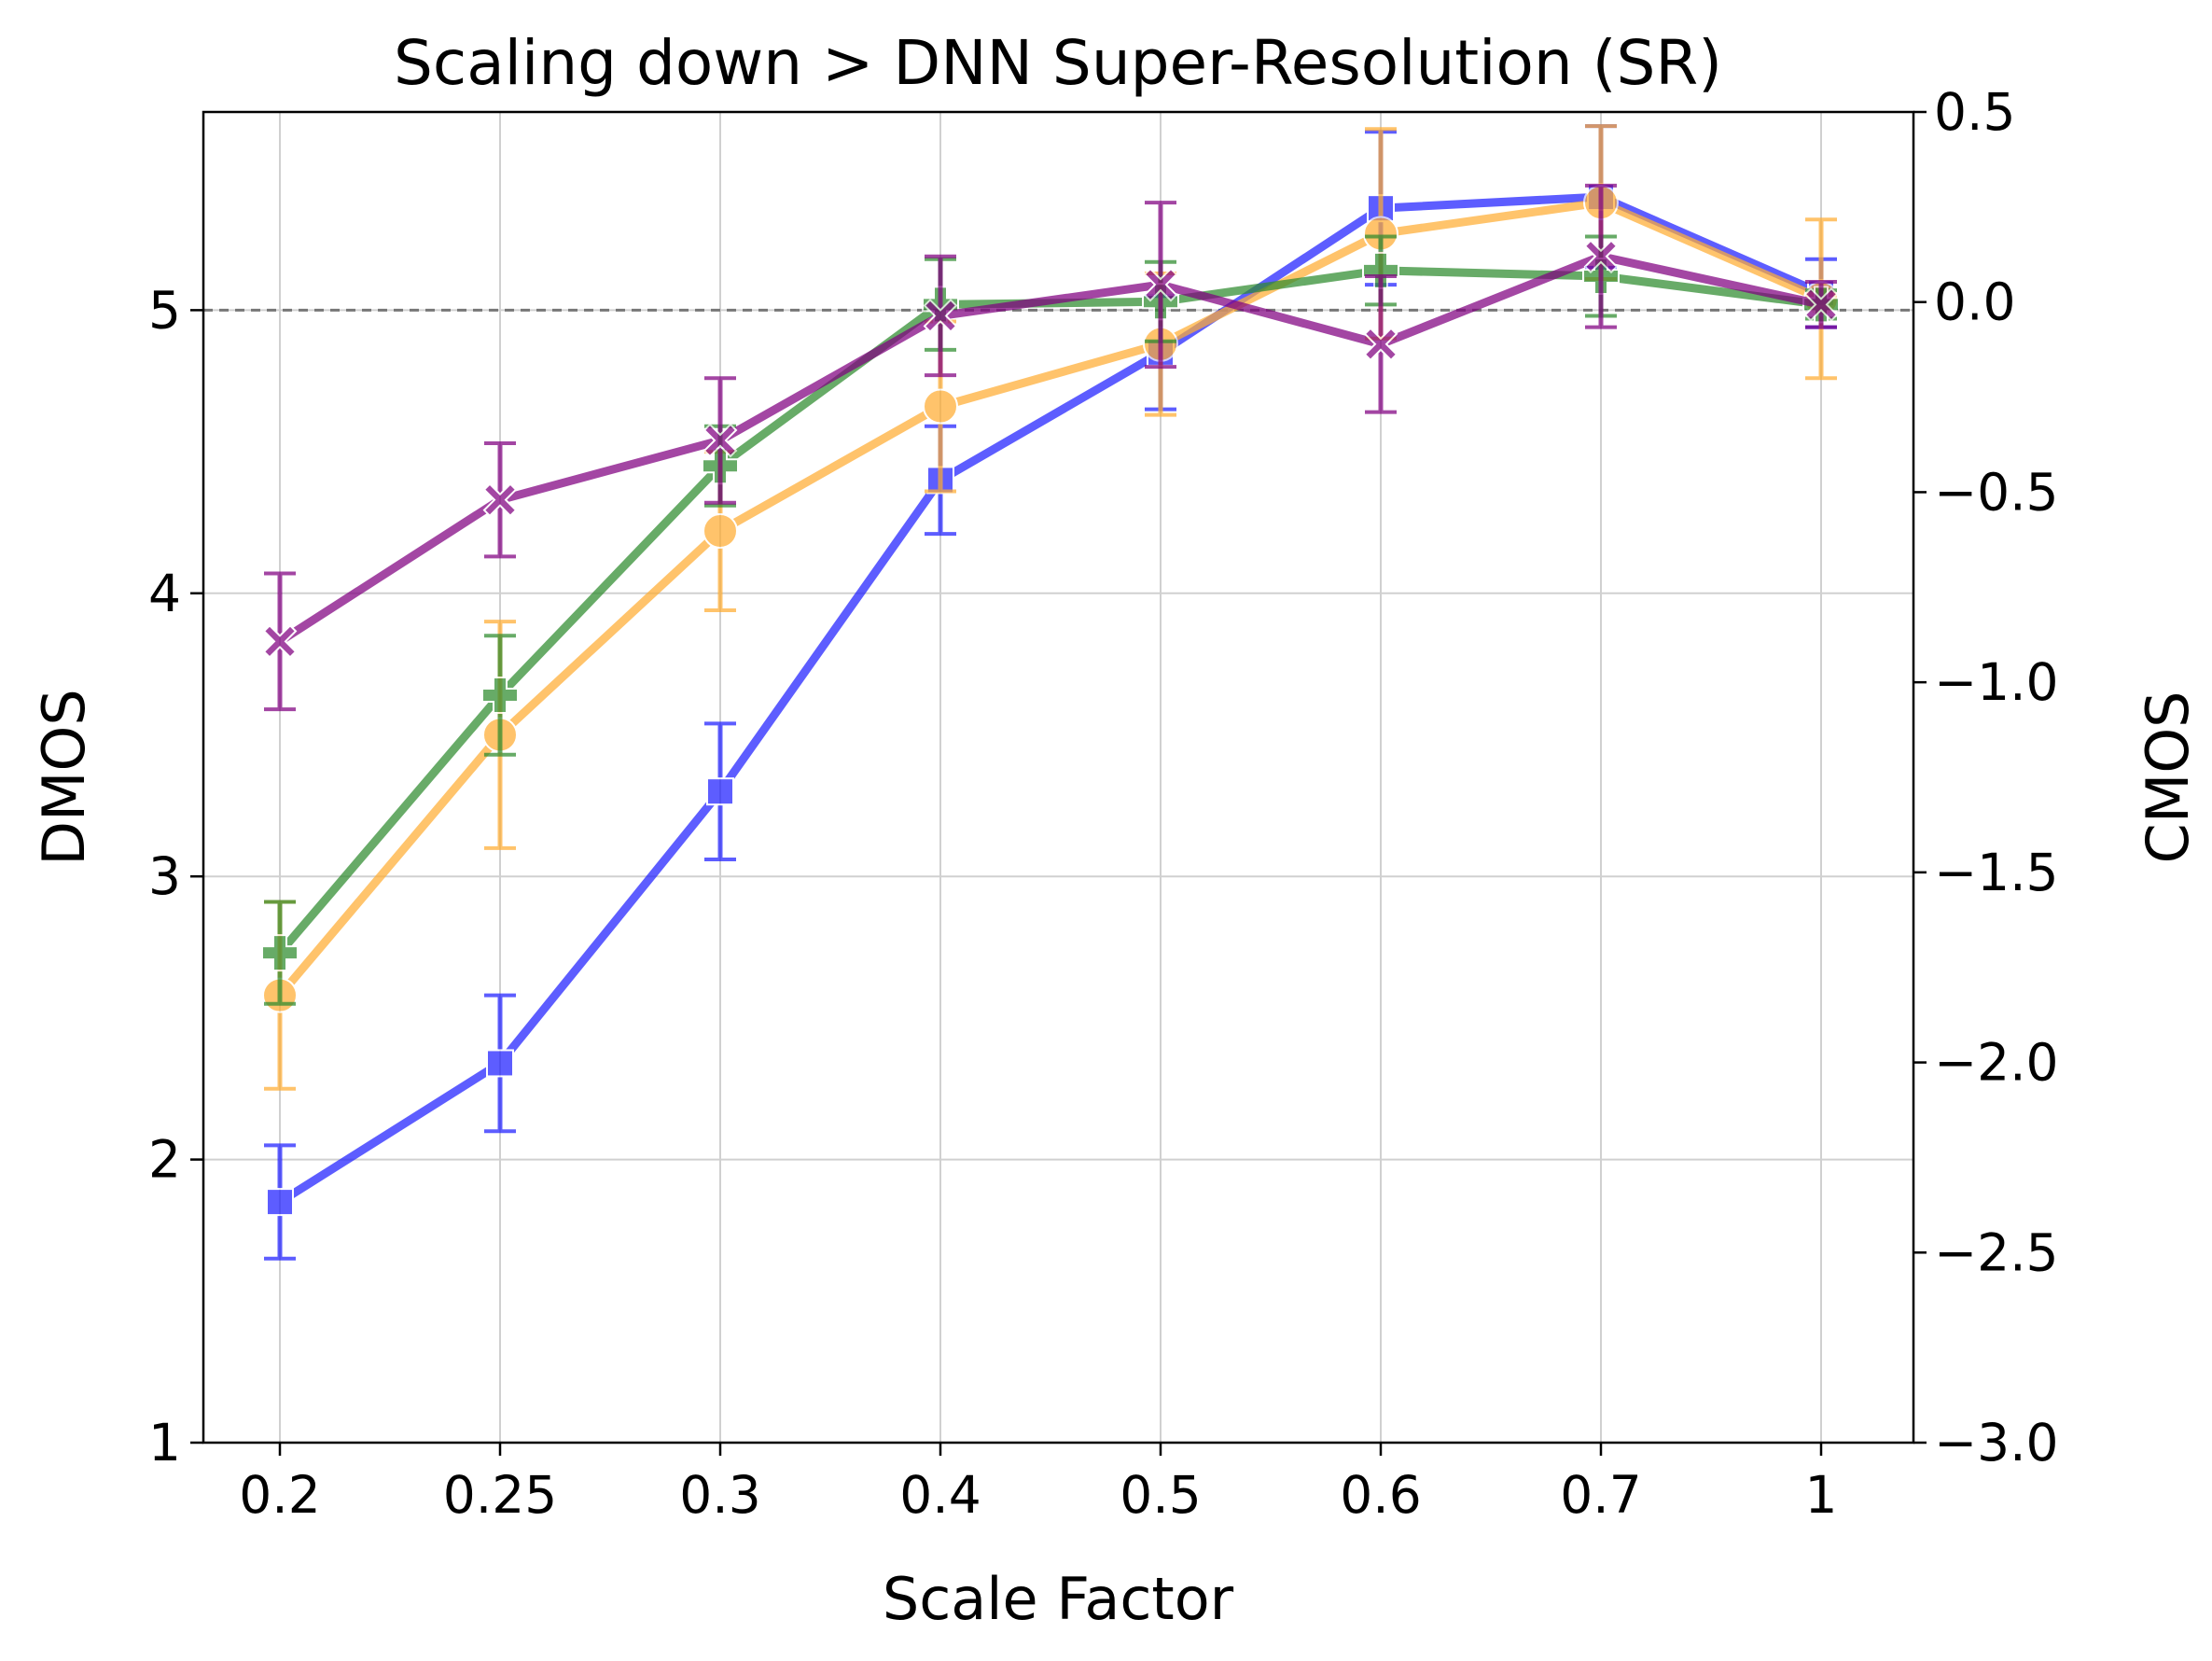 The width and height of the screenshot is (2212, 1661). What do you see at coordinates (1601, 1495) in the screenshot?
I see `x-tick-label: 0.7` at bounding box center [1601, 1495].